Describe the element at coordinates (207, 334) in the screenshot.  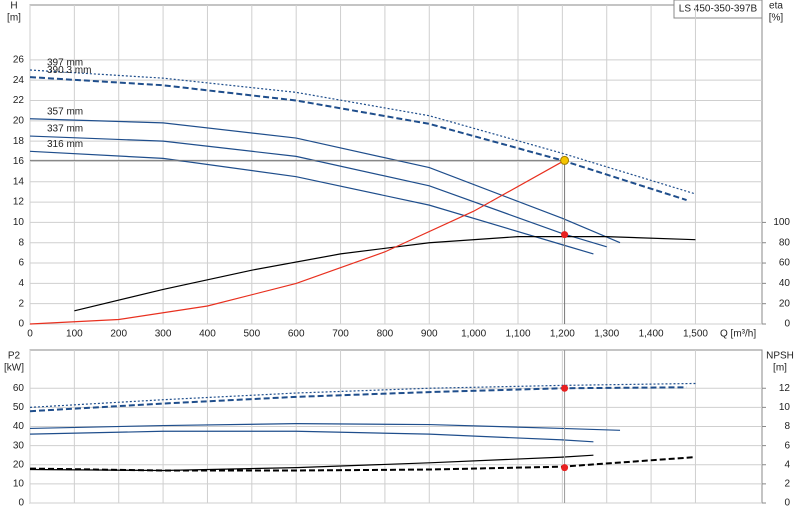
I see `x-tick-label: 400` at that location.